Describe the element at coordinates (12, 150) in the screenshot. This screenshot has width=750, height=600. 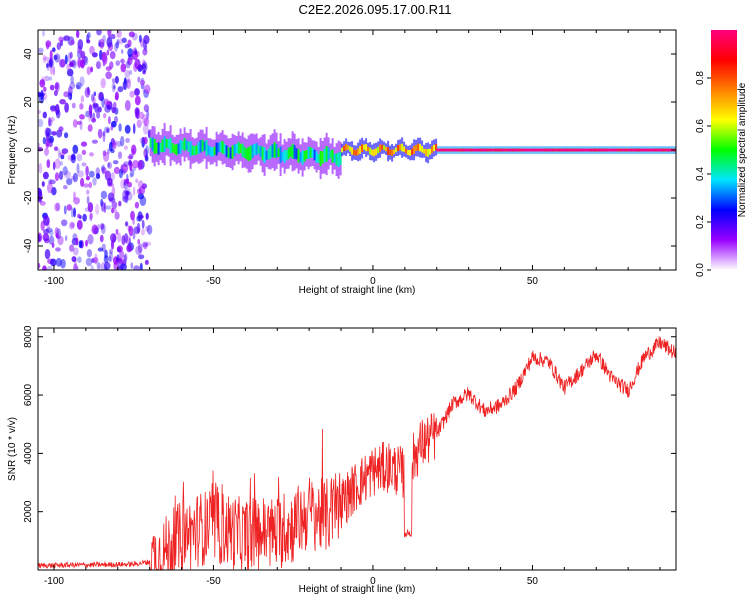
I see `spectrogram-y-label: Frequency (Hz)` at that location.